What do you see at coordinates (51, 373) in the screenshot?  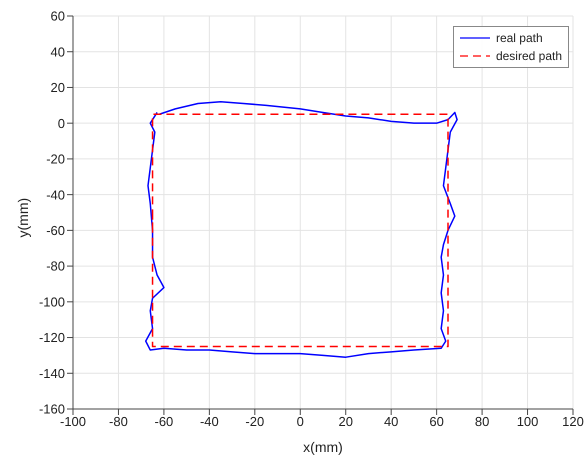 I see `y-tick-label: -140` at bounding box center [51, 373].